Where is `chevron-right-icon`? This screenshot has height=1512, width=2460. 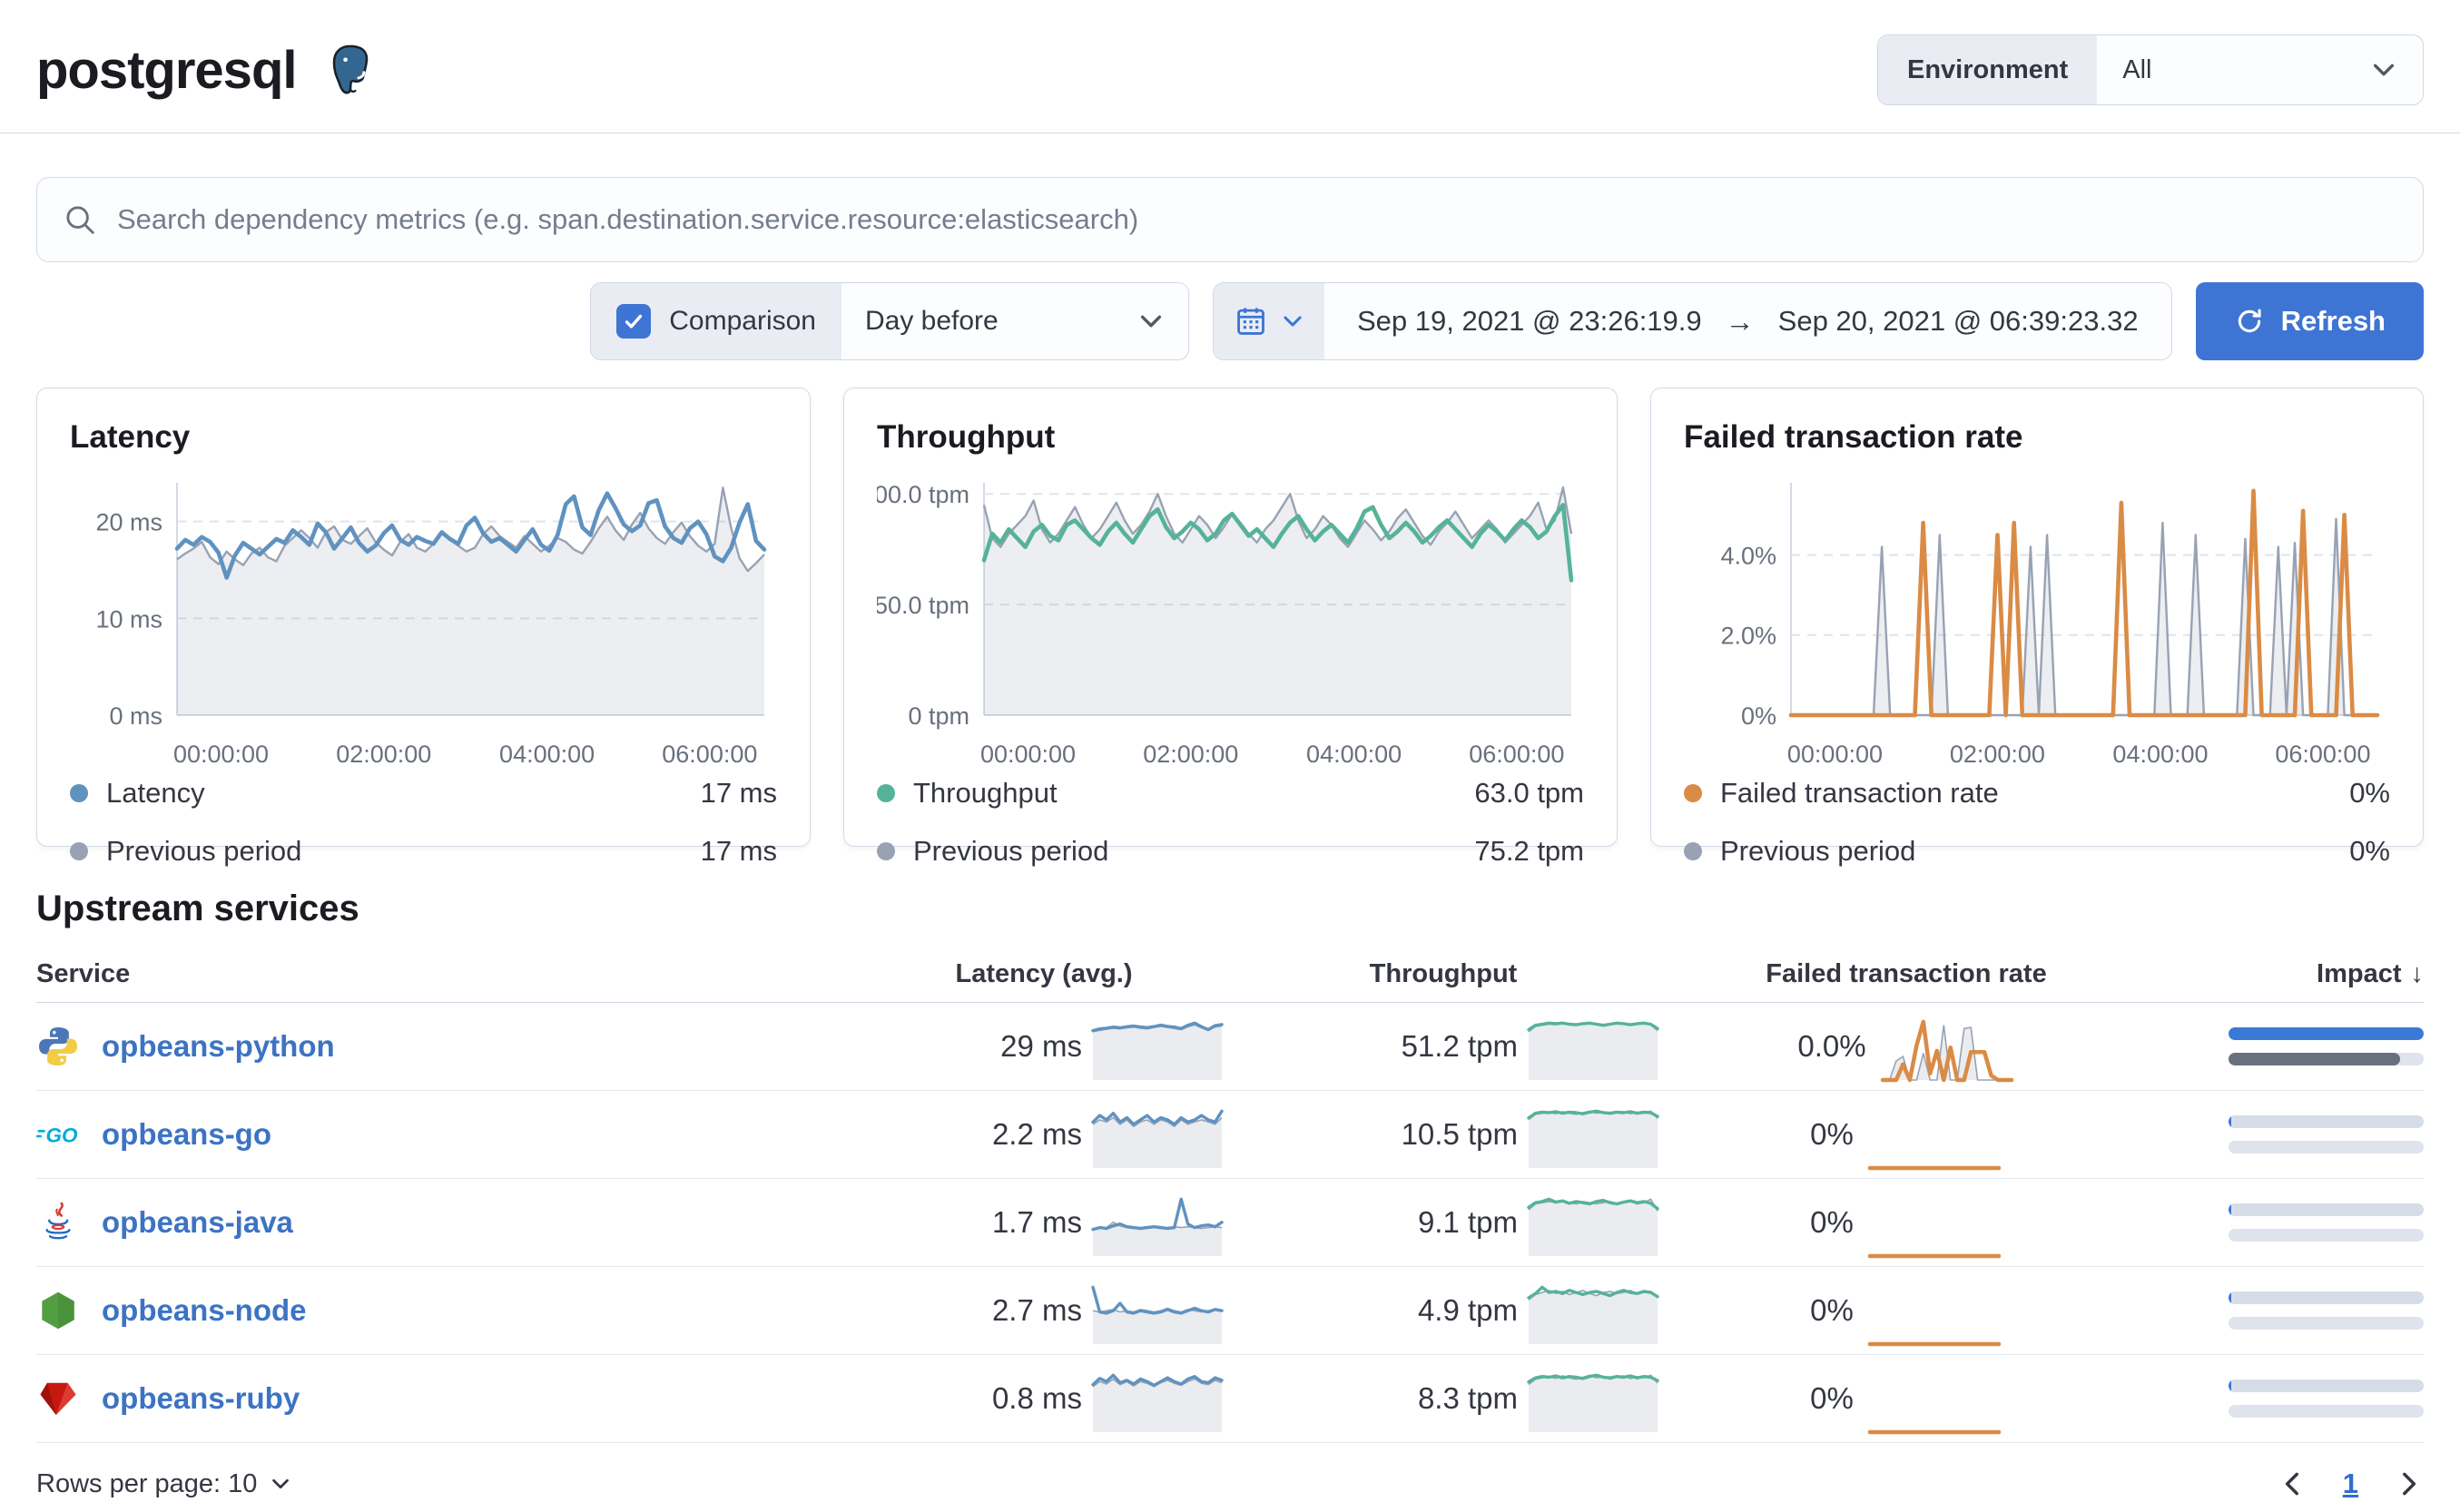
chevron-right-icon is located at coordinates (2409, 1484).